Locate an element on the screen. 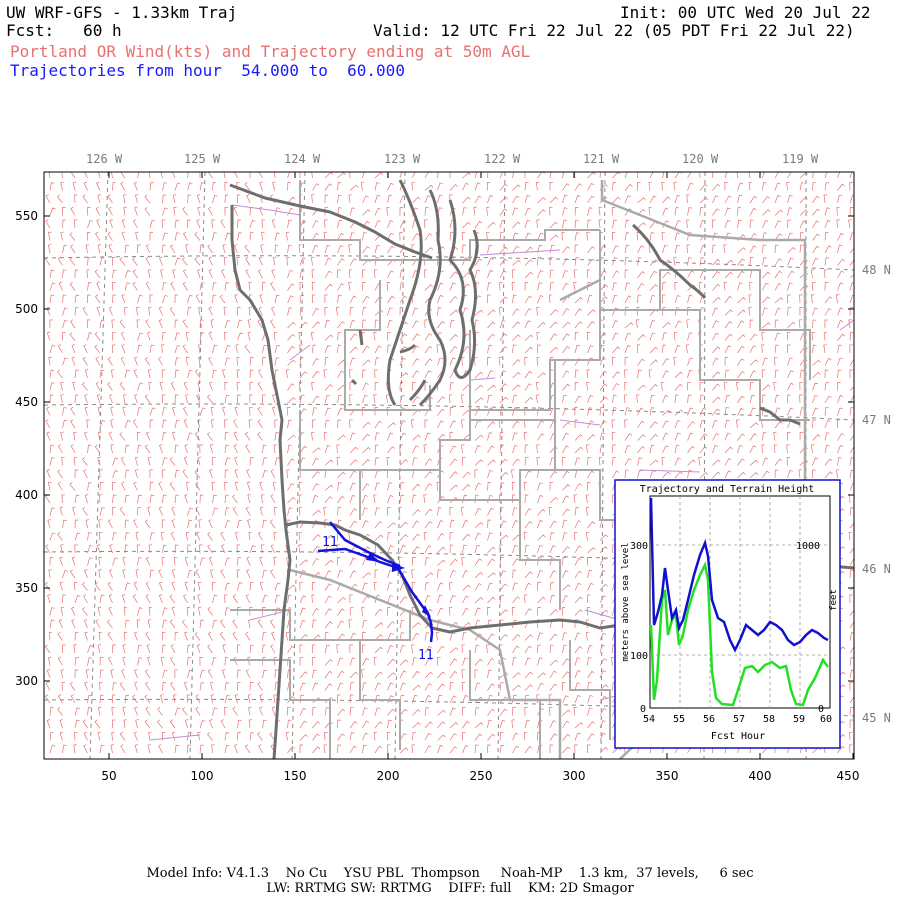  lat-label-48n: 48 N is located at coordinates (876, 270).